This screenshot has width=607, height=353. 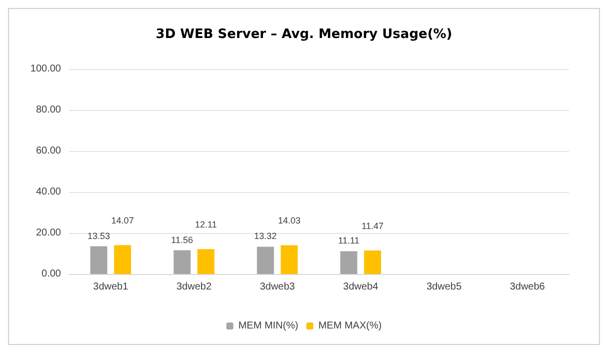 What do you see at coordinates (122, 221) in the screenshot?
I see `data-label: 14.07` at bounding box center [122, 221].